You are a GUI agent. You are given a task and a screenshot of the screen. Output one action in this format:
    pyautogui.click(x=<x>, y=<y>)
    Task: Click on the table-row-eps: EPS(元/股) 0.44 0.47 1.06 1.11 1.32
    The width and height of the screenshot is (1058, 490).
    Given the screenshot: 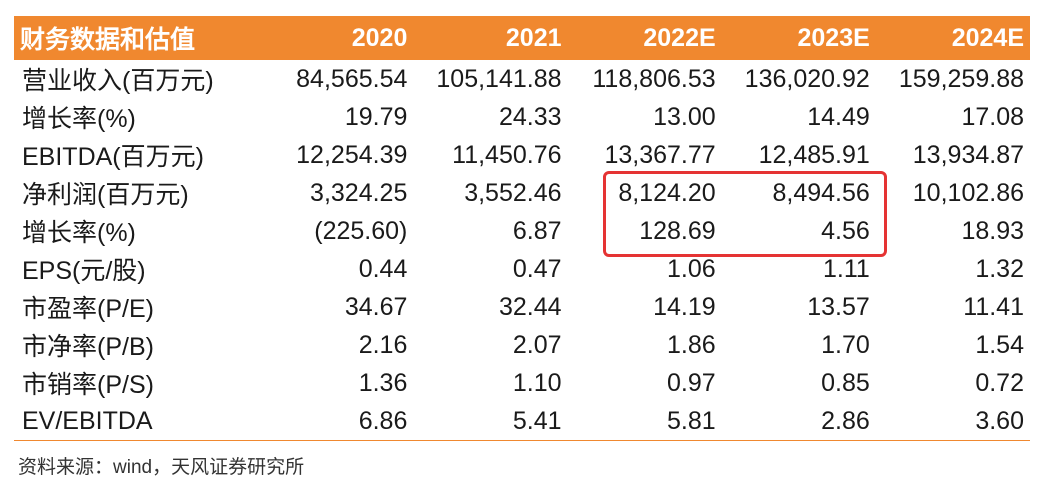 What is the action you would take?
    pyautogui.click(x=522, y=269)
    